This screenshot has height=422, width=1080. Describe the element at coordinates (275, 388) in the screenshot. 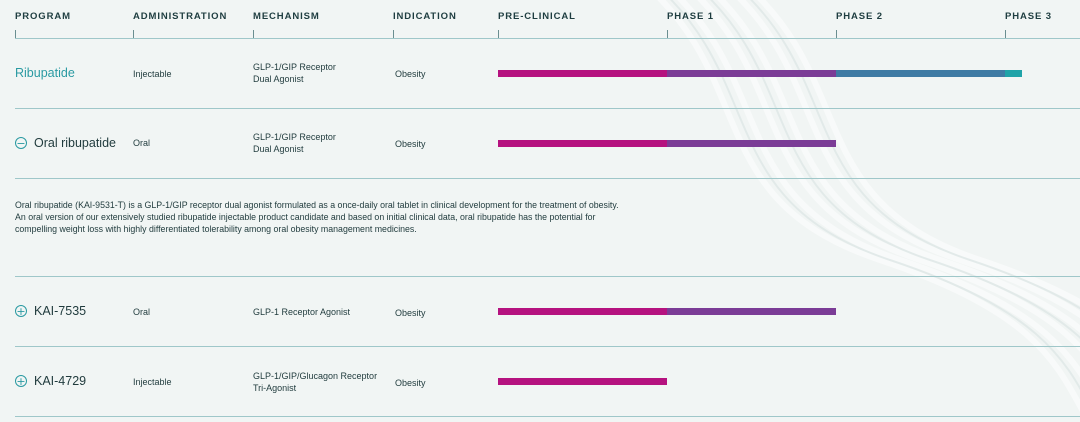

I see `mechanism-line: Tri-Agonist` at that location.